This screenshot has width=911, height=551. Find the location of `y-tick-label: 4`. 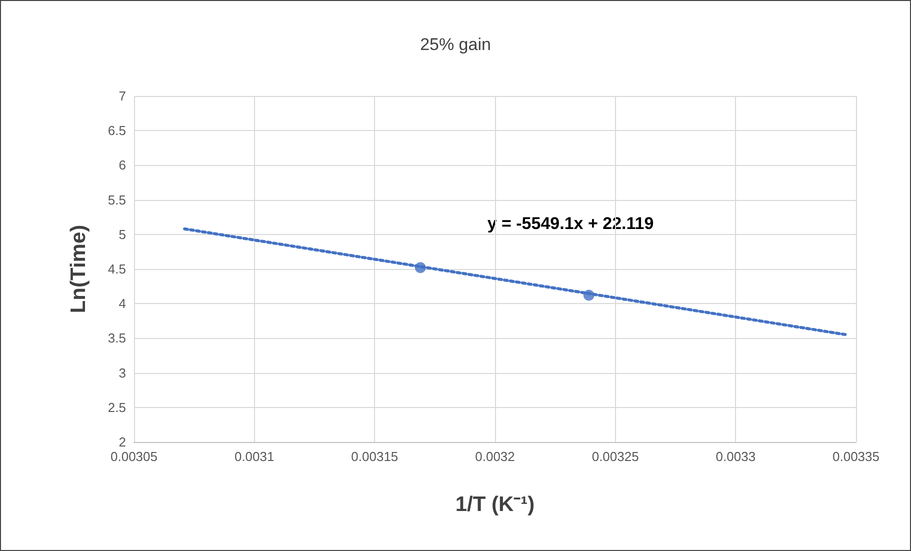

y-tick-label: 4 is located at coordinates (122, 304).